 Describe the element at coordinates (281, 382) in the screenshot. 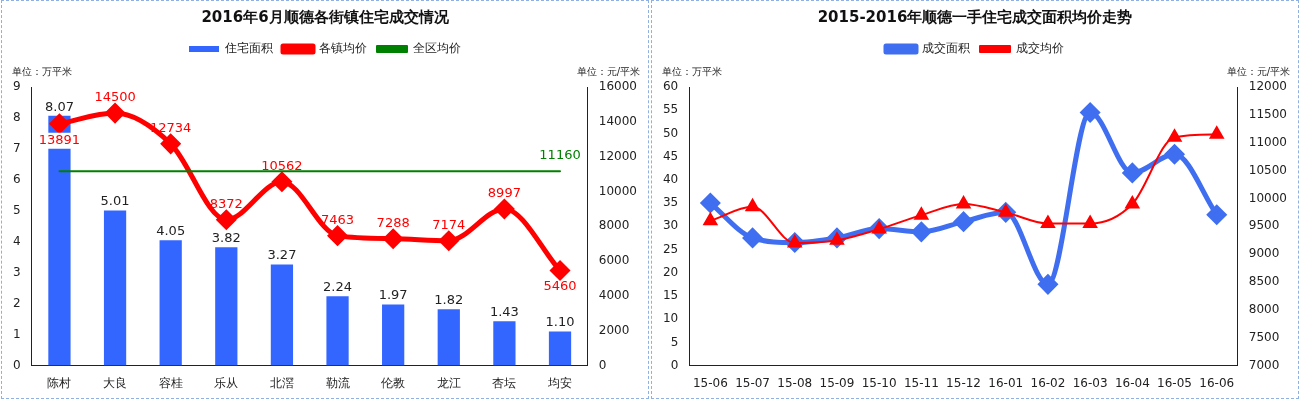

I see `x-tick-label: 北滘` at that location.